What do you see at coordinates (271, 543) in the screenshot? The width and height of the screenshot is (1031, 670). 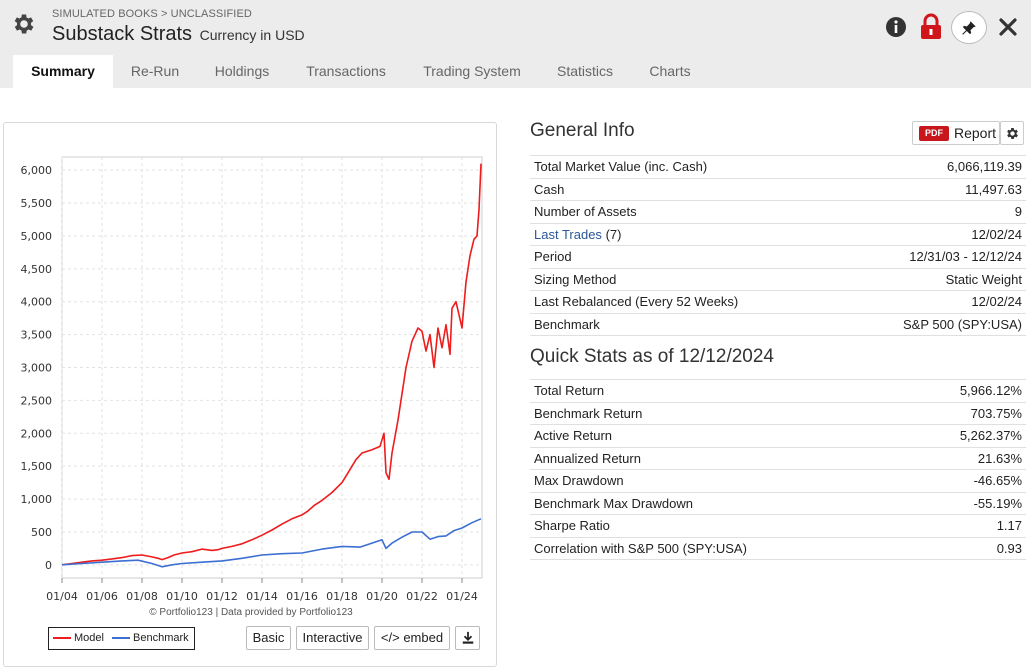 I see `series-line-benchmark` at bounding box center [271, 543].